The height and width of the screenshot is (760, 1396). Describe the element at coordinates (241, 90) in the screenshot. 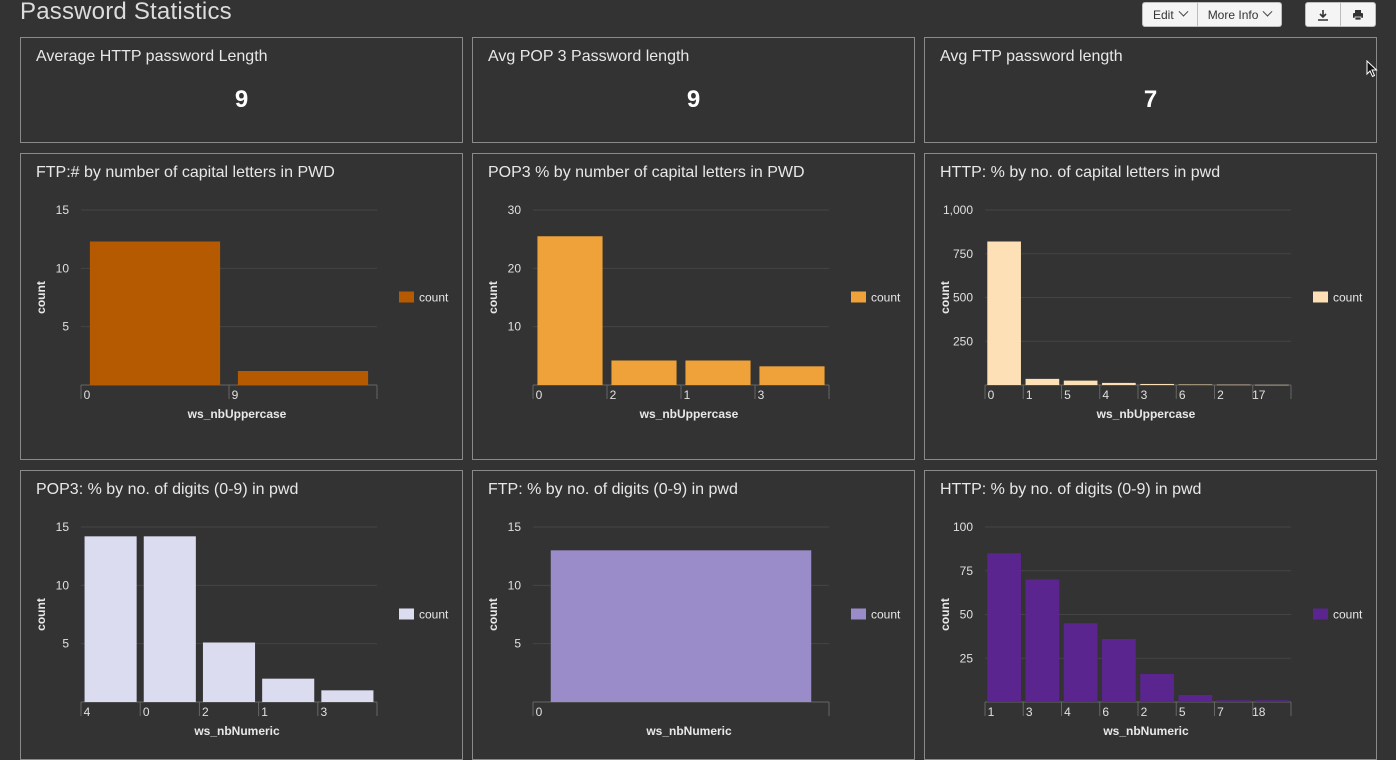

I see `single-value-panel-http: Average HTTP password Length 9` at that location.